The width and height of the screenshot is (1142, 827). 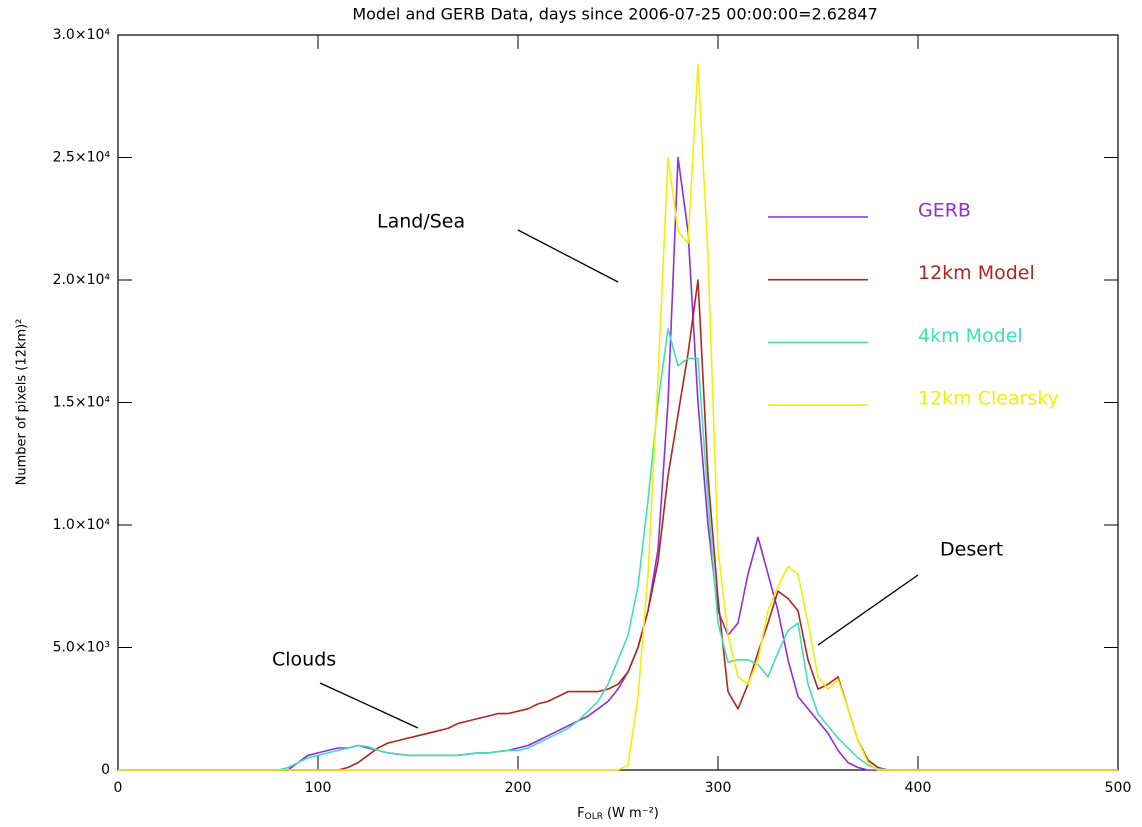 What do you see at coordinates (82, 35) in the screenshot?
I see `y-tick-label: 3.0×10⁴` at bounding box center [82, 35].